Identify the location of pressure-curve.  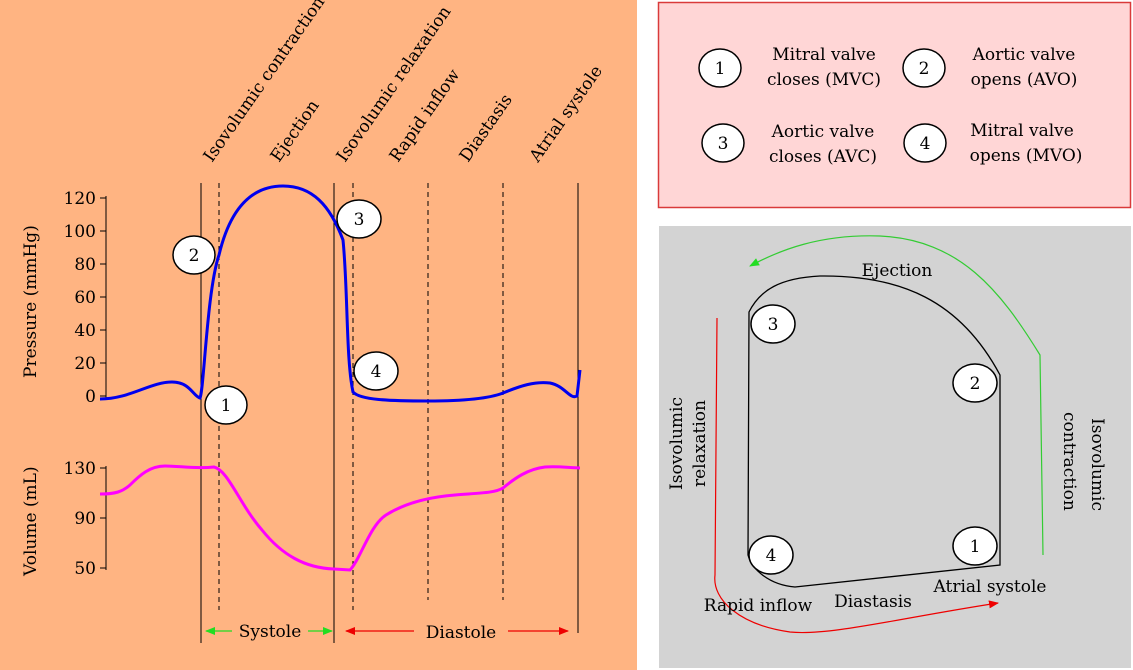
(340, 293).